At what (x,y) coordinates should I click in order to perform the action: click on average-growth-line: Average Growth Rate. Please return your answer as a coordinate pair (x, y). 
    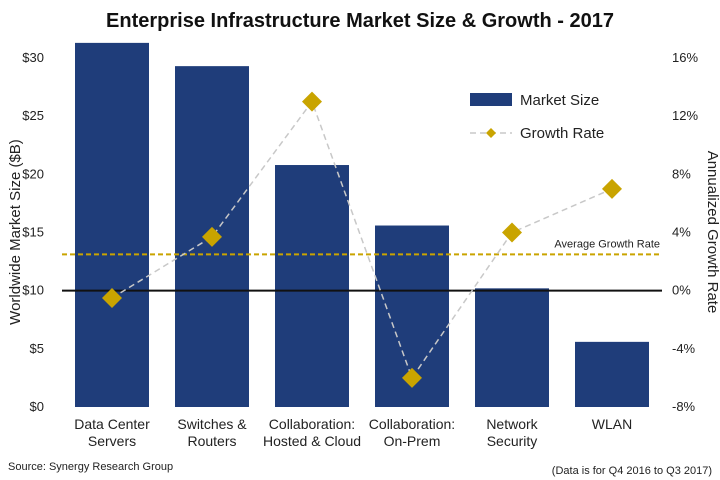
    Looking at the image, I should click on (362, 247).